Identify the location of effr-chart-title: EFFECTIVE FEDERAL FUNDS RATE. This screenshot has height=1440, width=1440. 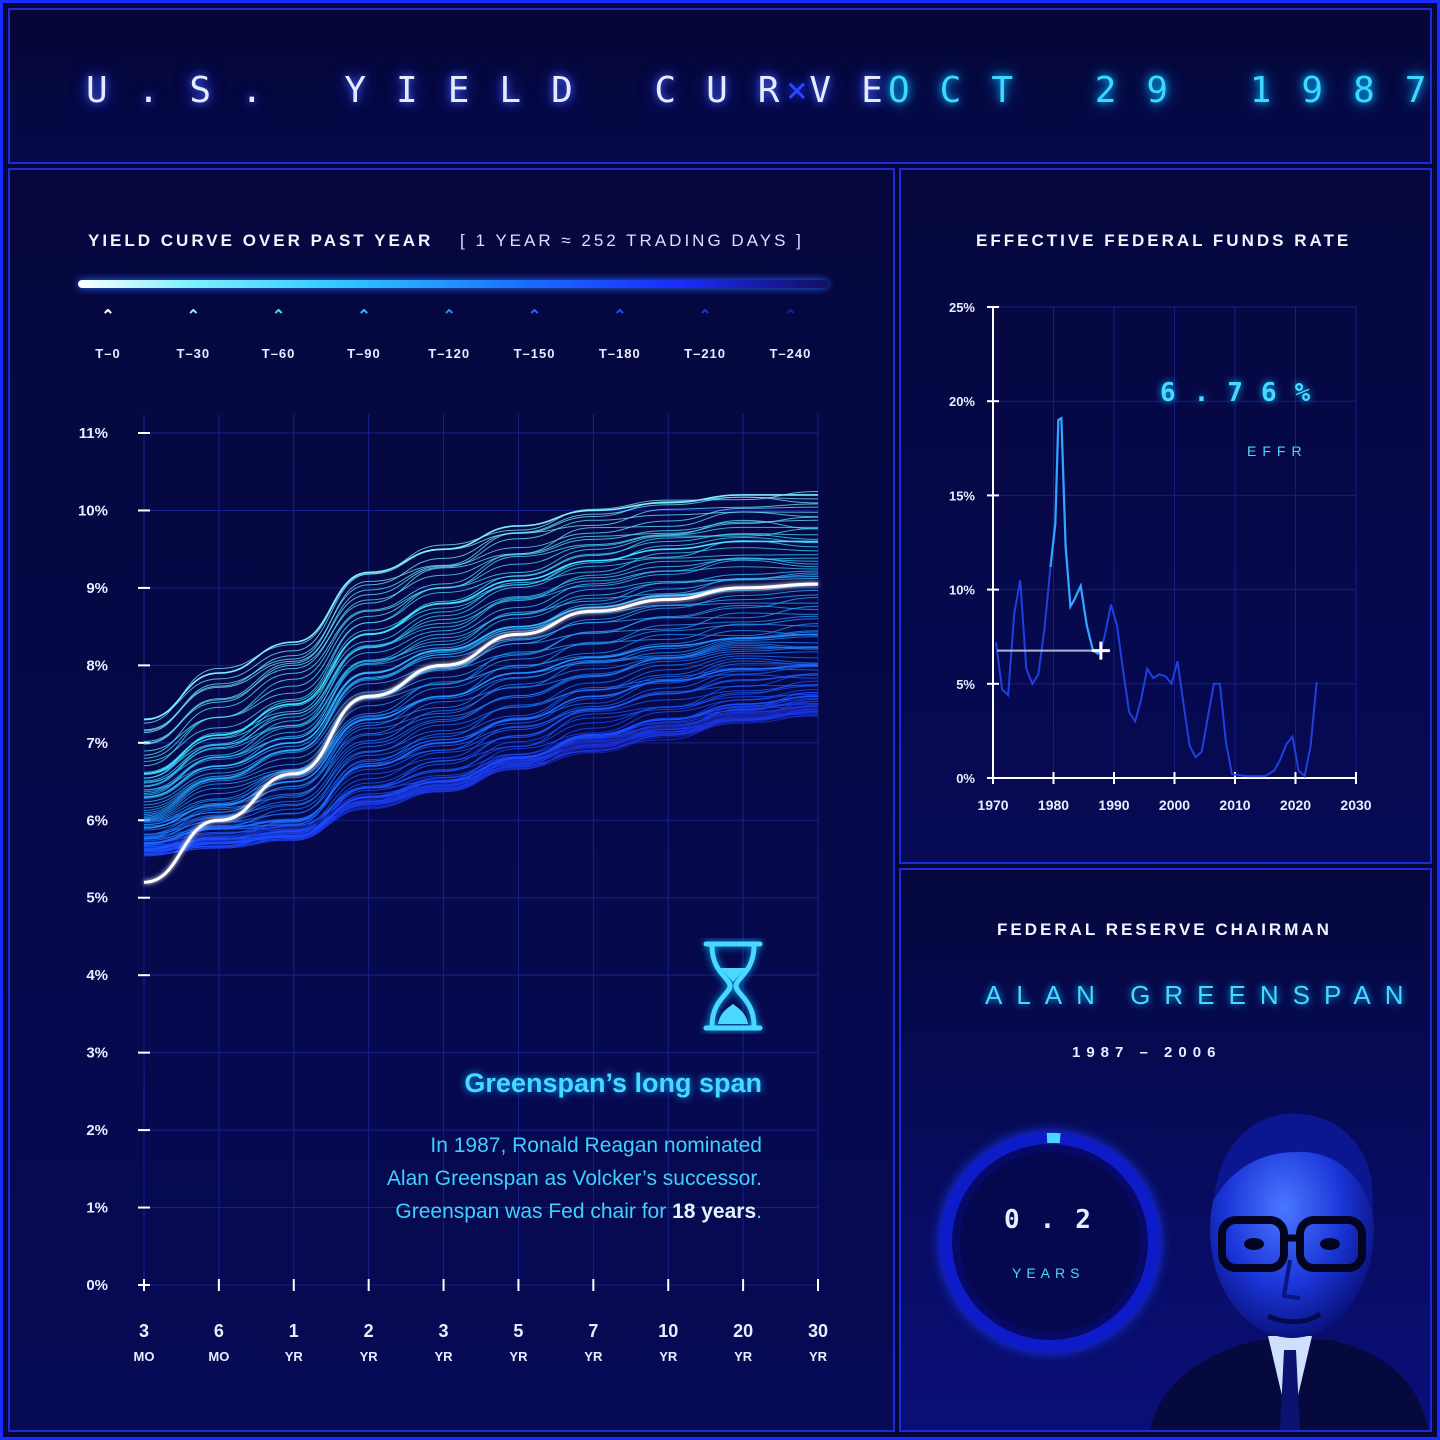
(1164, 240).